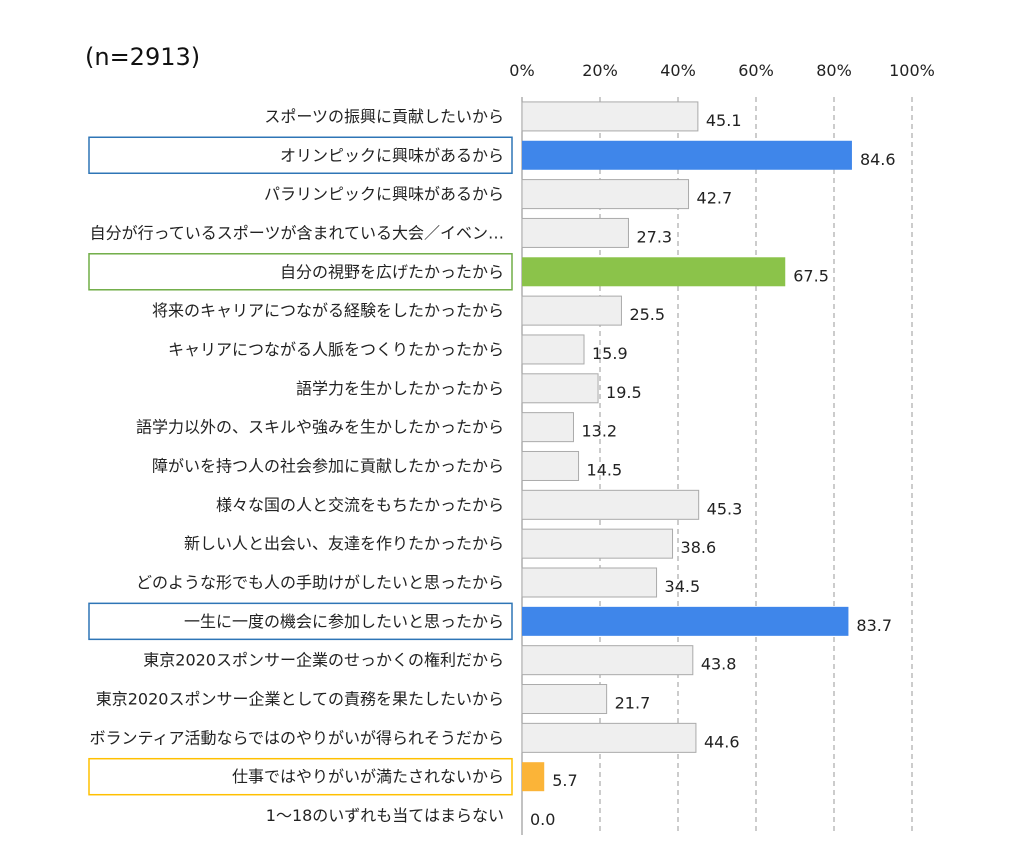 The image size is (1024, 867). What do you see at coordinates (756, 70) in the screenshot?
I see `x-tick-label: 60%` at bounding box center [756, 70].